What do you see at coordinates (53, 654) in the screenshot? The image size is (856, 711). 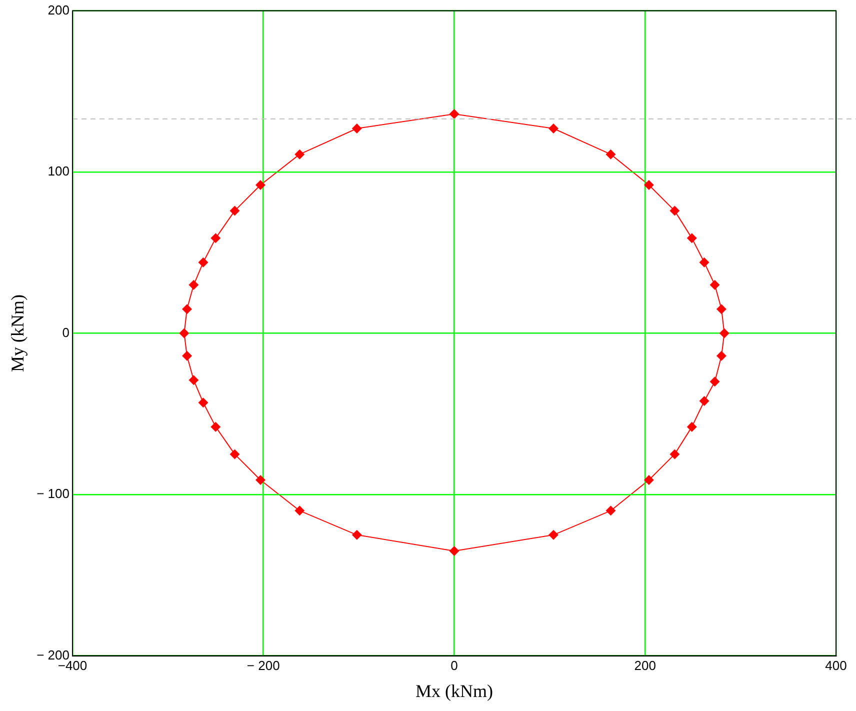 I see `y-tick-label: − 200` at bounding box center [53, 654].